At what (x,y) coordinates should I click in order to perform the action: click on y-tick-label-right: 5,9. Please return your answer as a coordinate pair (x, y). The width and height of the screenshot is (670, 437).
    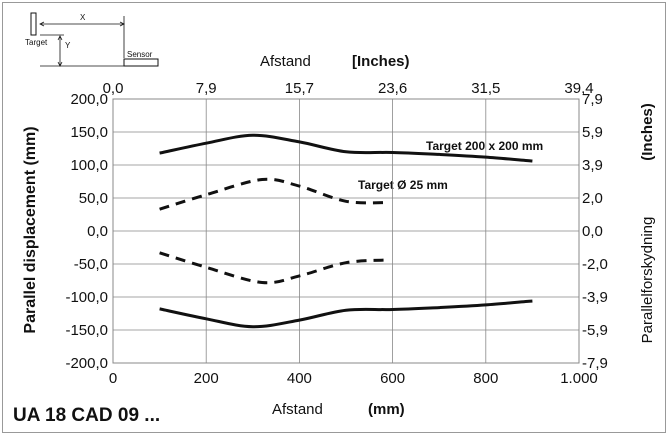
    Looking at the image, I should click on (592, 132).